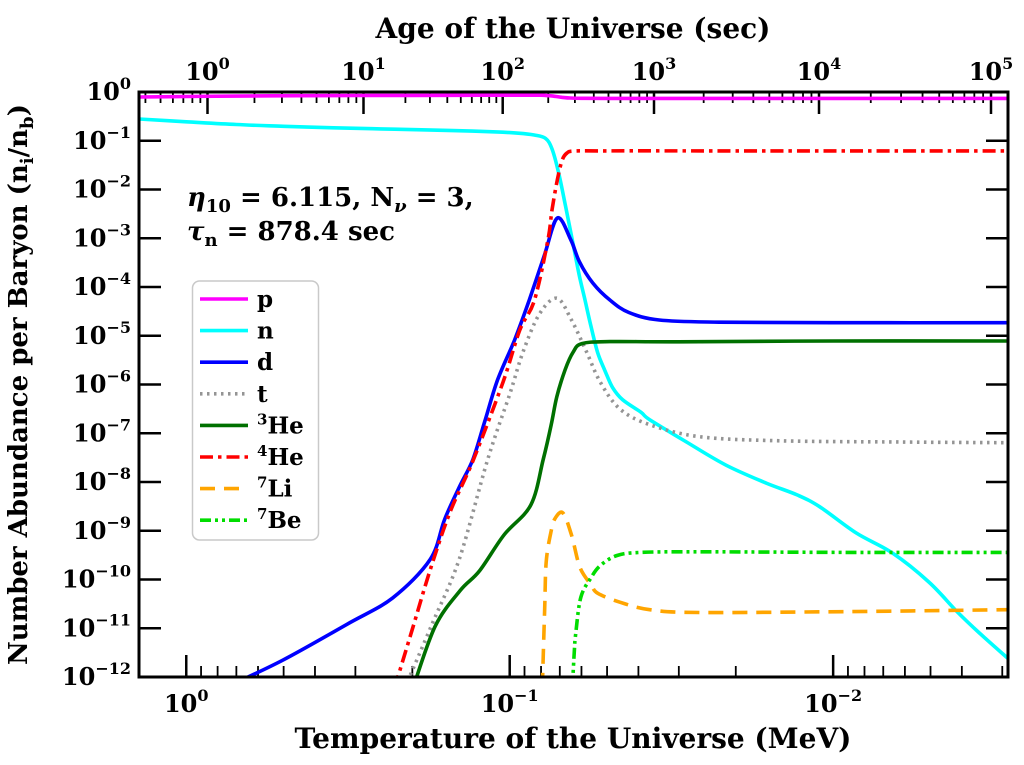 The image size is (1024, 765). What do you see at coordinates (186, 702) in the screenshot?
I see `x-tick-label: 10⁰` at bounding box center [186, 702].